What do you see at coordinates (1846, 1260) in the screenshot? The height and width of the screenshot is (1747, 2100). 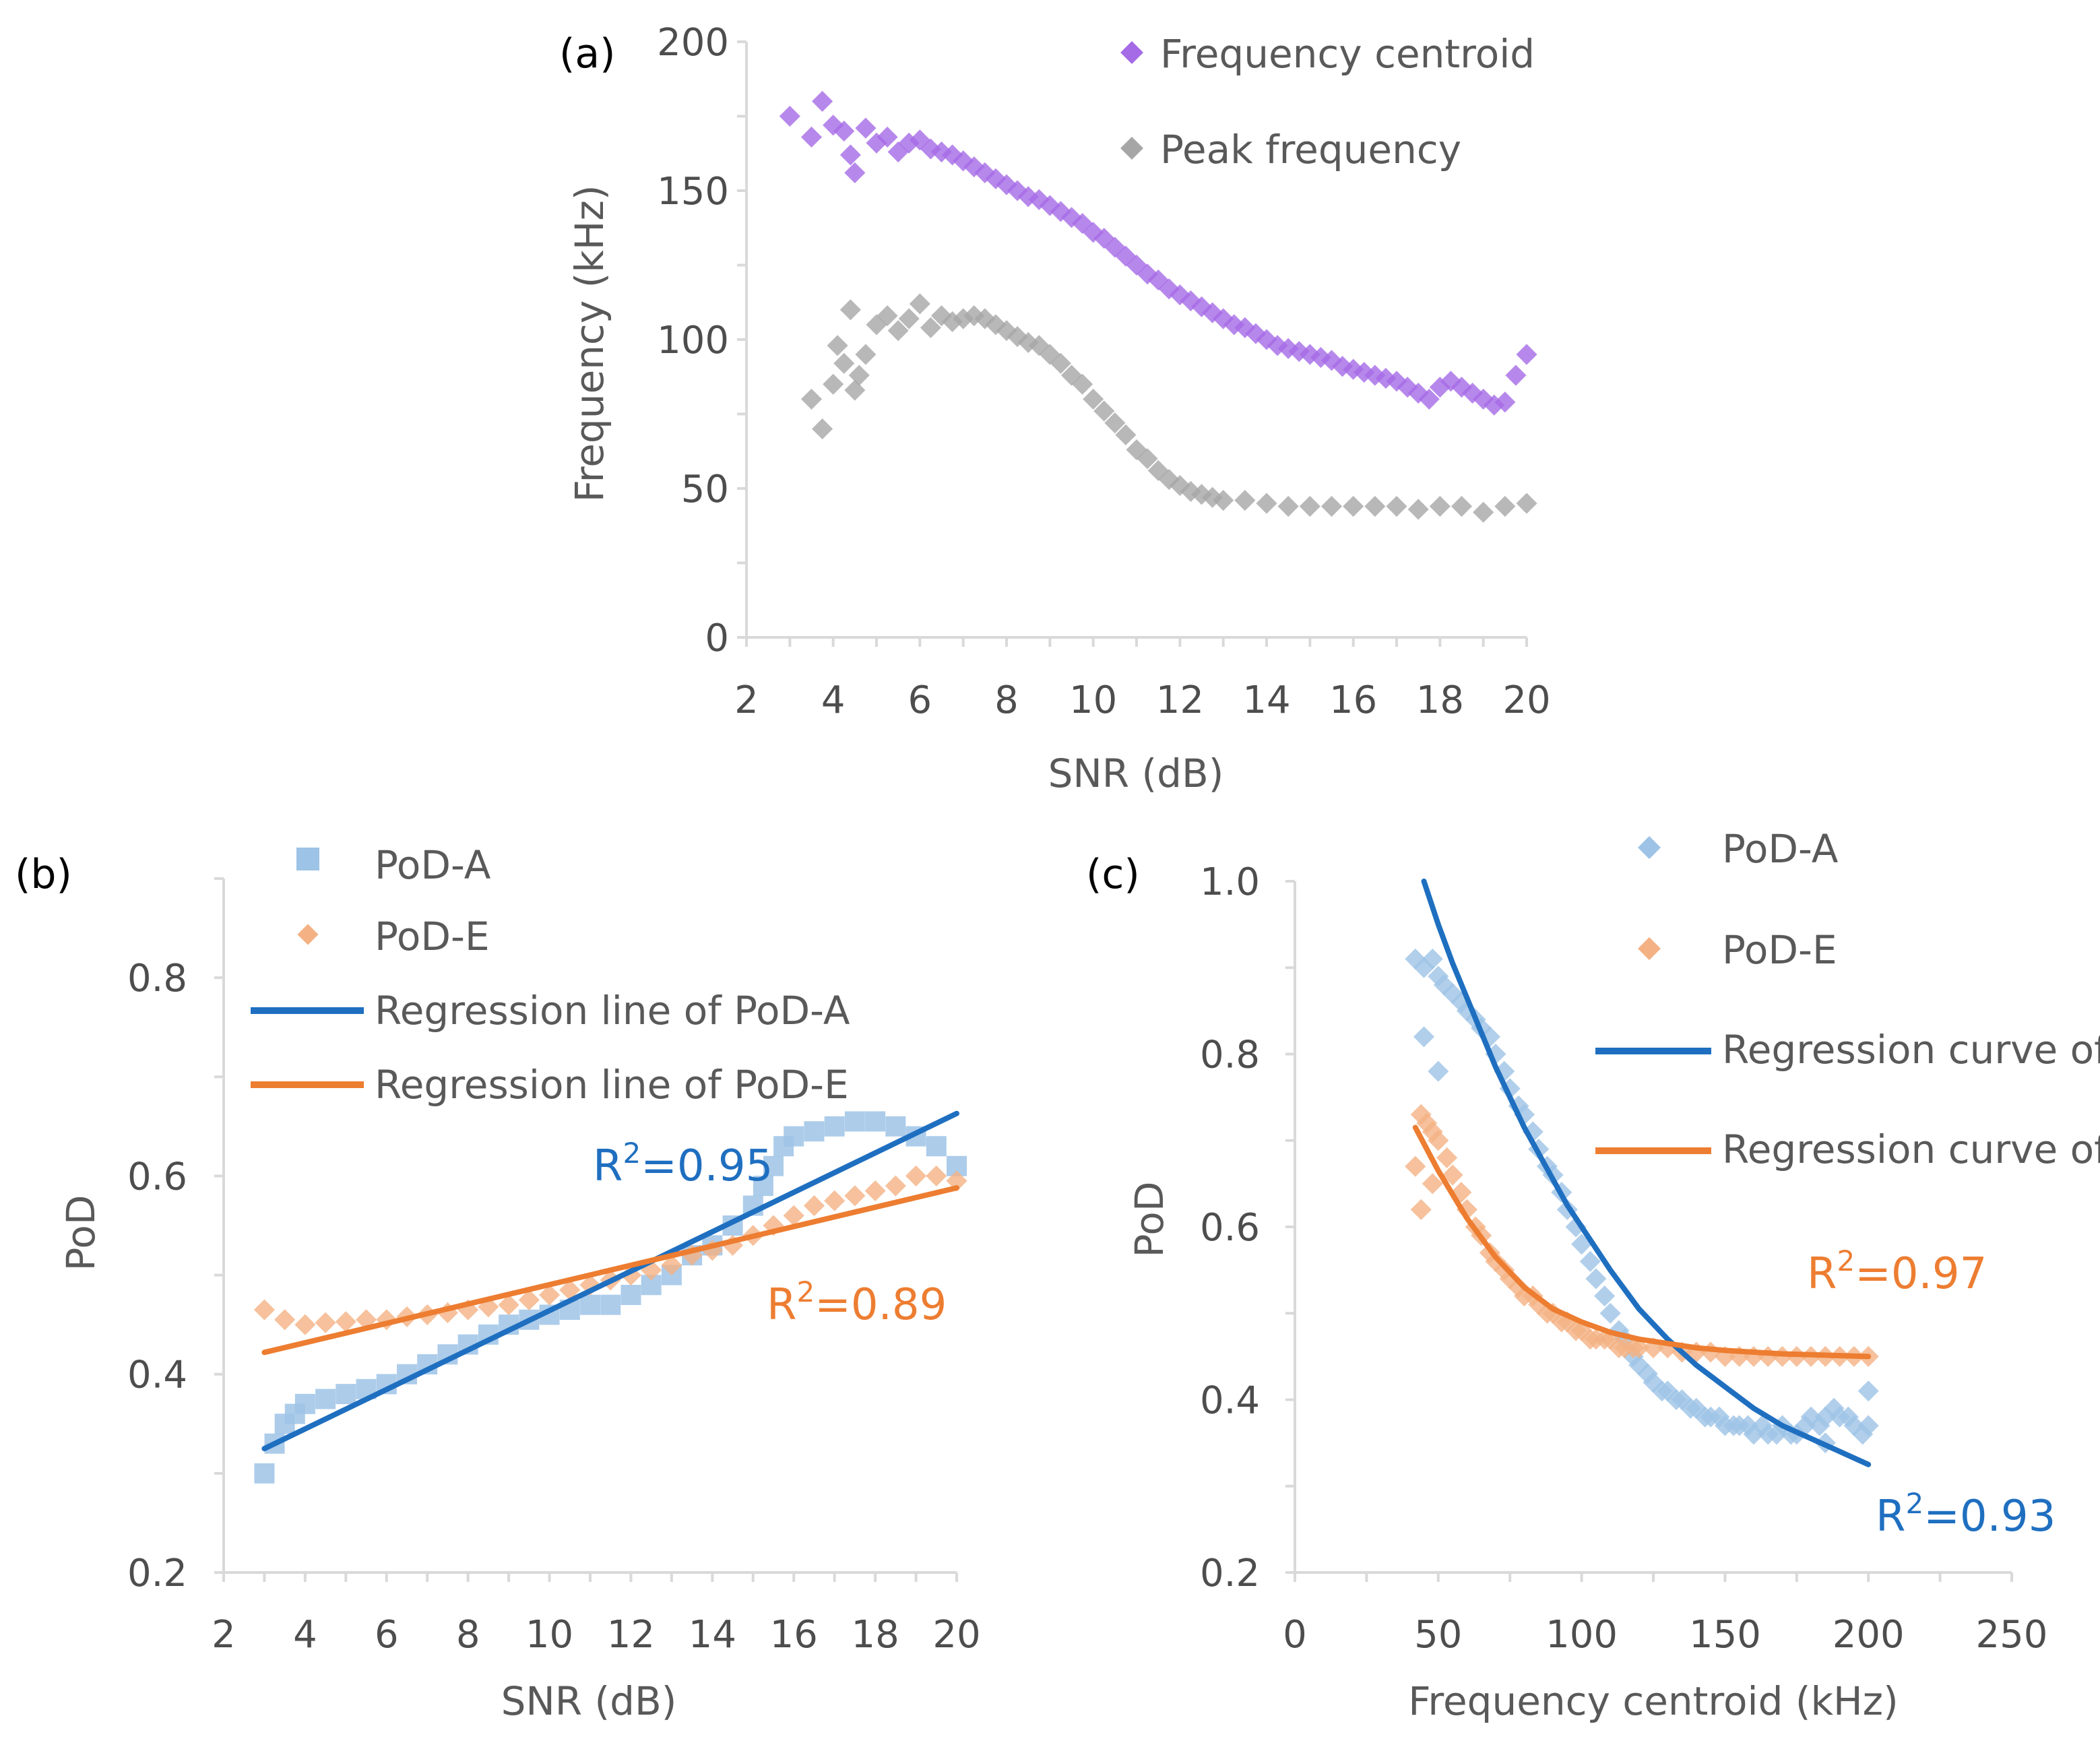 I see `r-squared-pod-e-c-sup: 2` at bounding box center [1846, 1260].